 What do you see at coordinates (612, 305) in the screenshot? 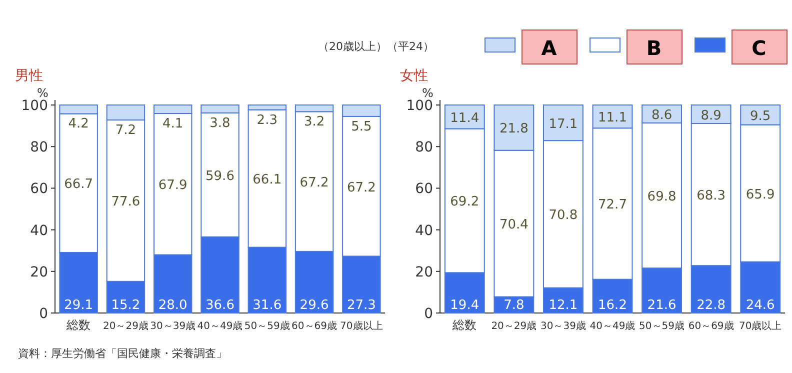
I see `data-label: 16.2` at bounding box center [612, 305].